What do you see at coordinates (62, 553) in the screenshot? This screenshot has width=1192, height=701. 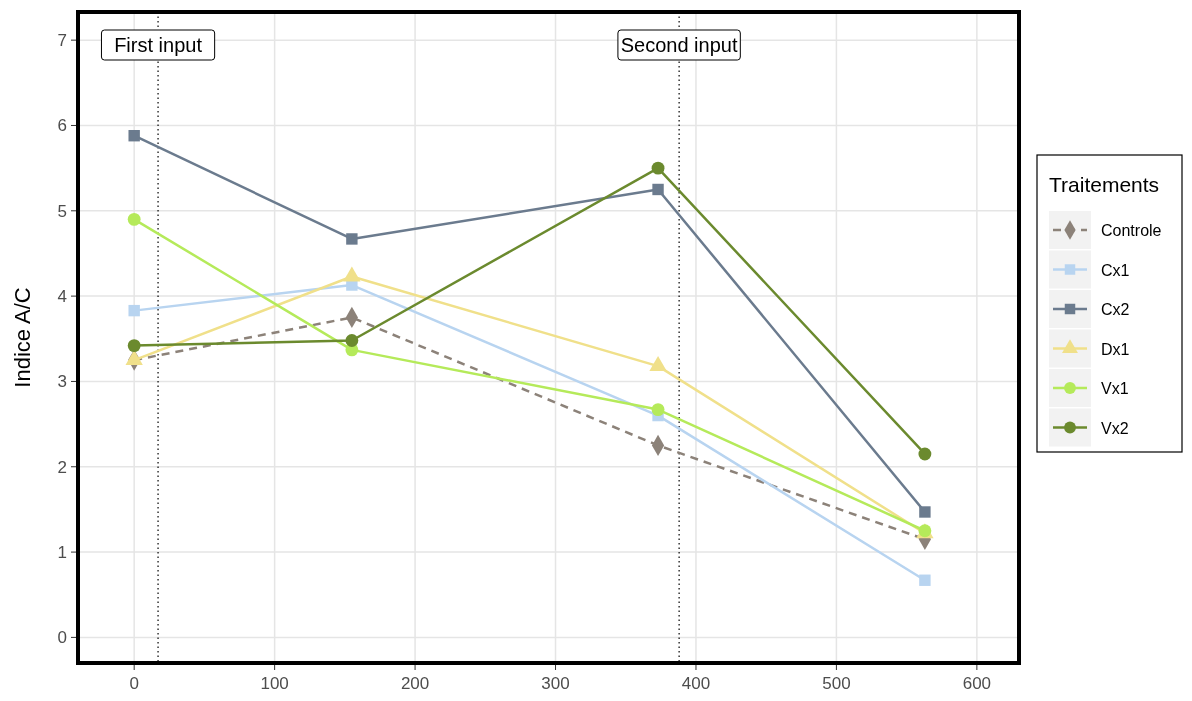 I see `y-tick-label: 1` at bounding box center [62, 553].